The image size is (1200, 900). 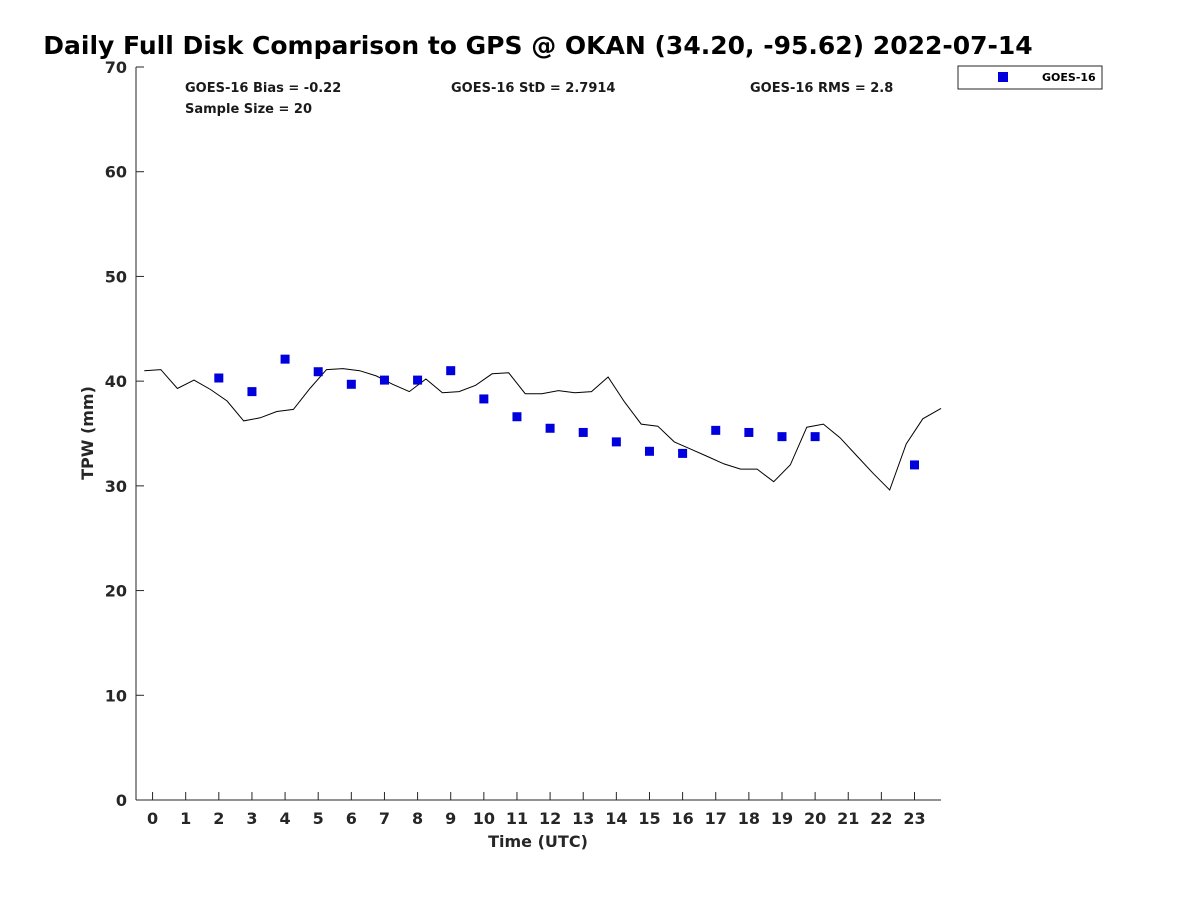 What do you see at coordinates (116, 695) in the screenshot?
I see `y-tick-label: 10` at bounding box center [116, 695].